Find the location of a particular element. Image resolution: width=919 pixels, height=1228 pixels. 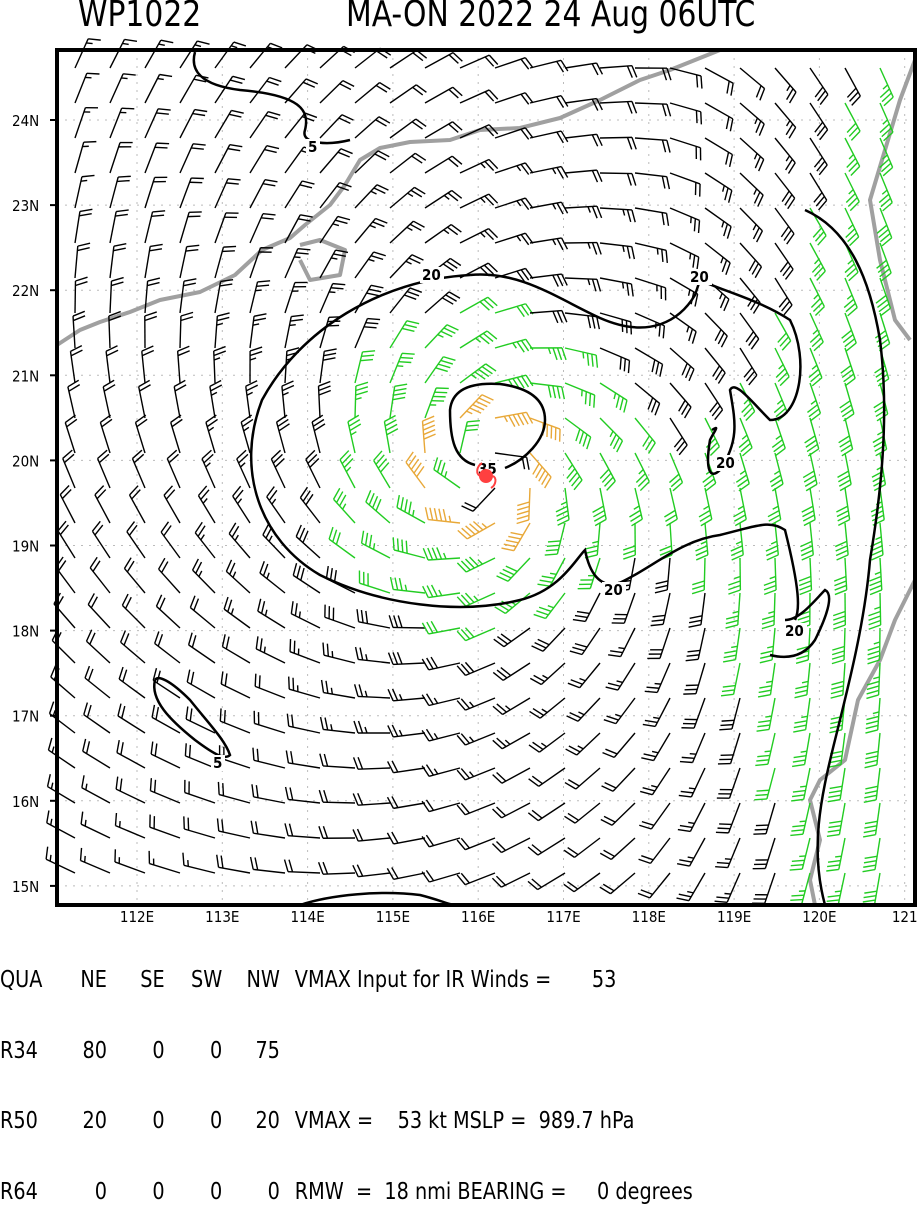

cell: 0 is located at coordinates (251, 1193).